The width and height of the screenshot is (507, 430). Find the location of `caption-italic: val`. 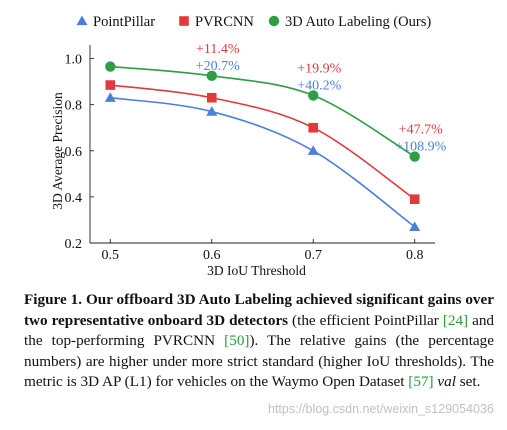

caption-italic: val is located at coordinates (446, 382).